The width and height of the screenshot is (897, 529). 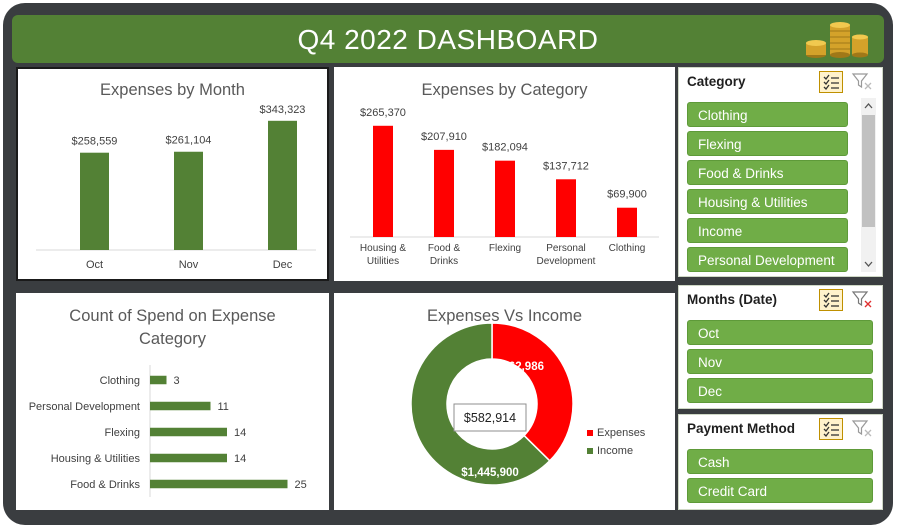 What do you see at coordinates (532, 392) in the screenshot?
I see `expenses-slice` at bounding box center [532, 392].